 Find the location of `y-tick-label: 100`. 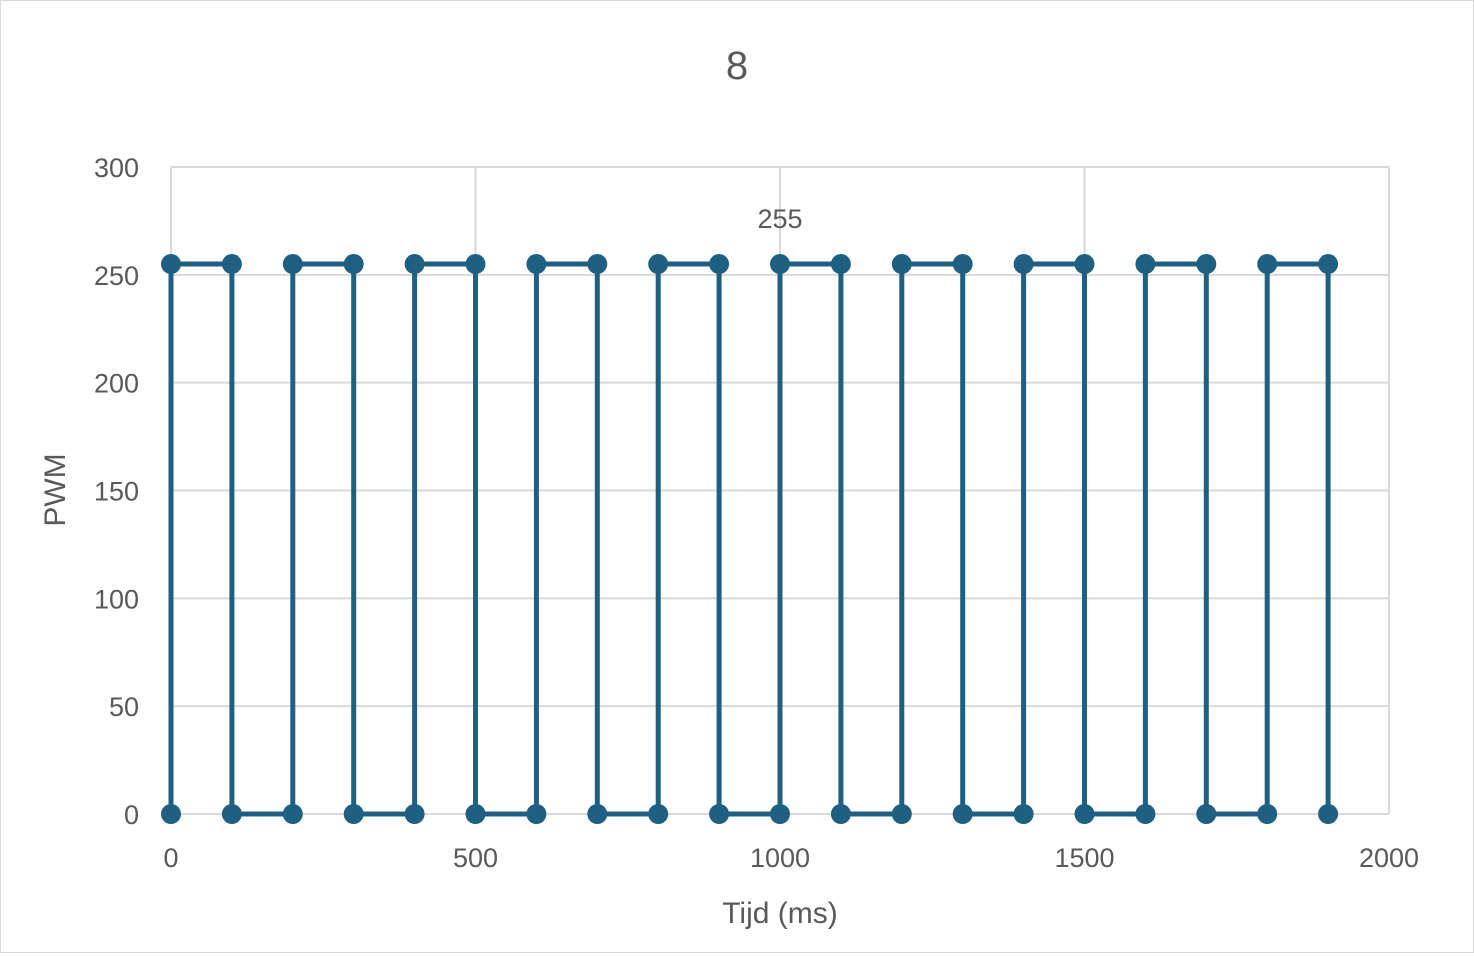

y-tick-label: 100 is located at coordinates (116, 599).